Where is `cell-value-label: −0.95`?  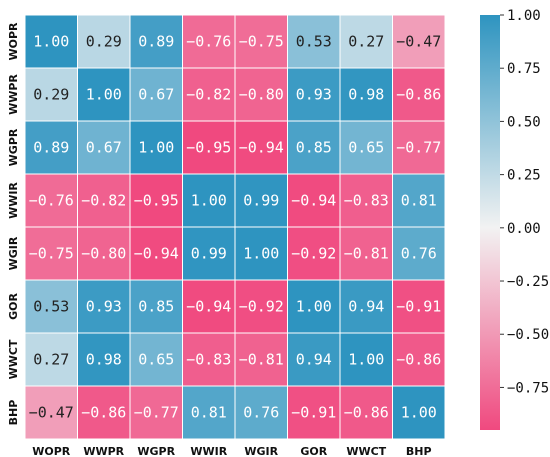 cell-value-label: −0.95 is located at coordinates (208, 148).